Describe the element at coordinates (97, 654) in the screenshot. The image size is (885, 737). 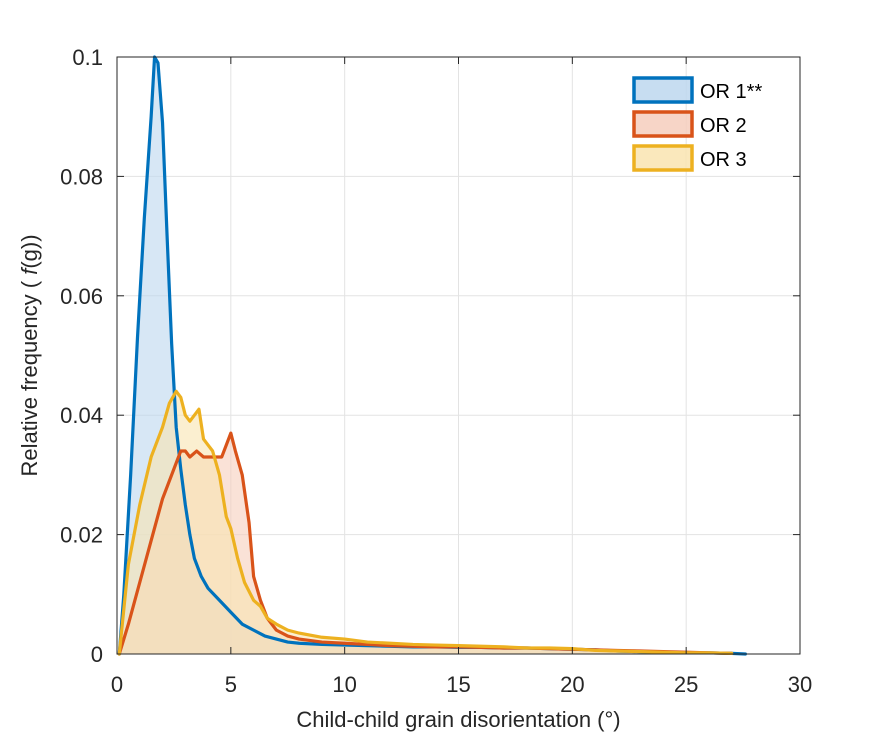
I see `y-tick-label: 0` at that location.